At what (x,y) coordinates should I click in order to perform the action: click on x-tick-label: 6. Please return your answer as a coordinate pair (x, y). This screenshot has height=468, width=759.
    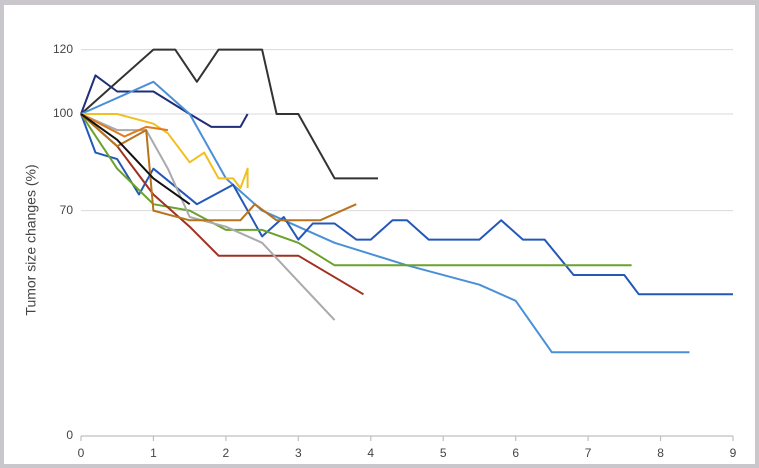
    Looking at the image, I should click on (515, 453).